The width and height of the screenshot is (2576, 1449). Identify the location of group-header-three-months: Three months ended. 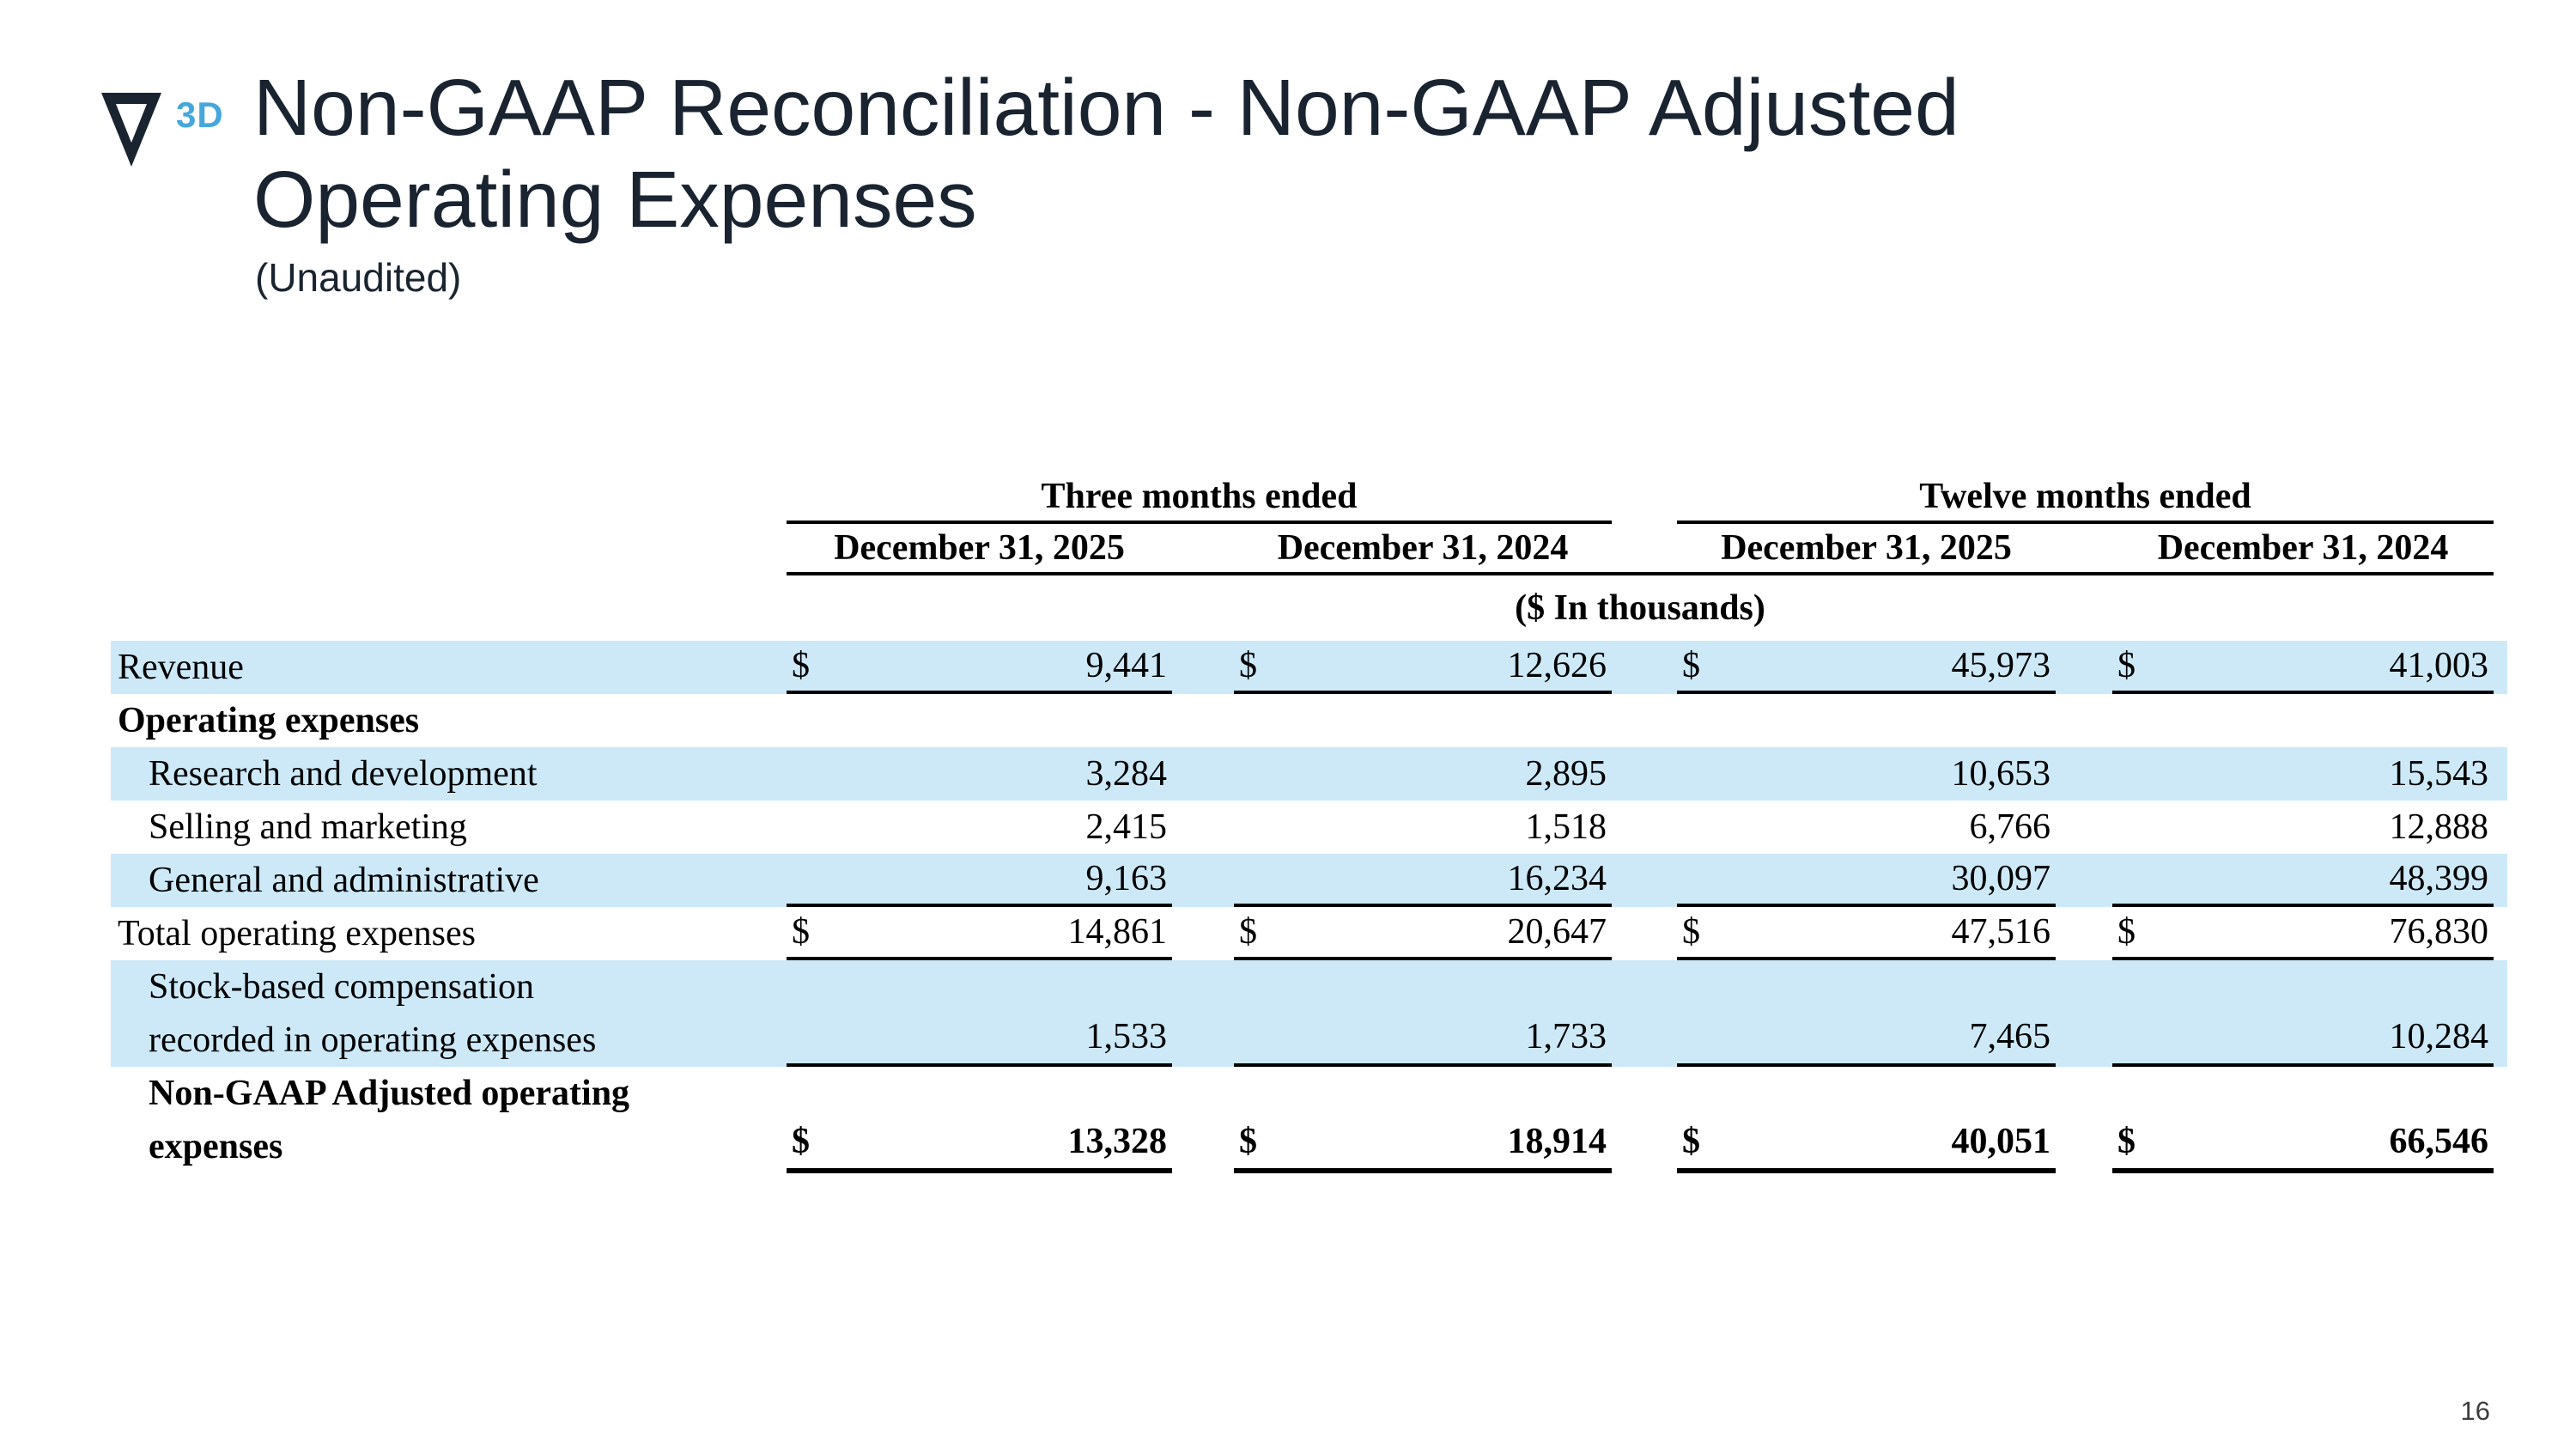
(1199, 499).